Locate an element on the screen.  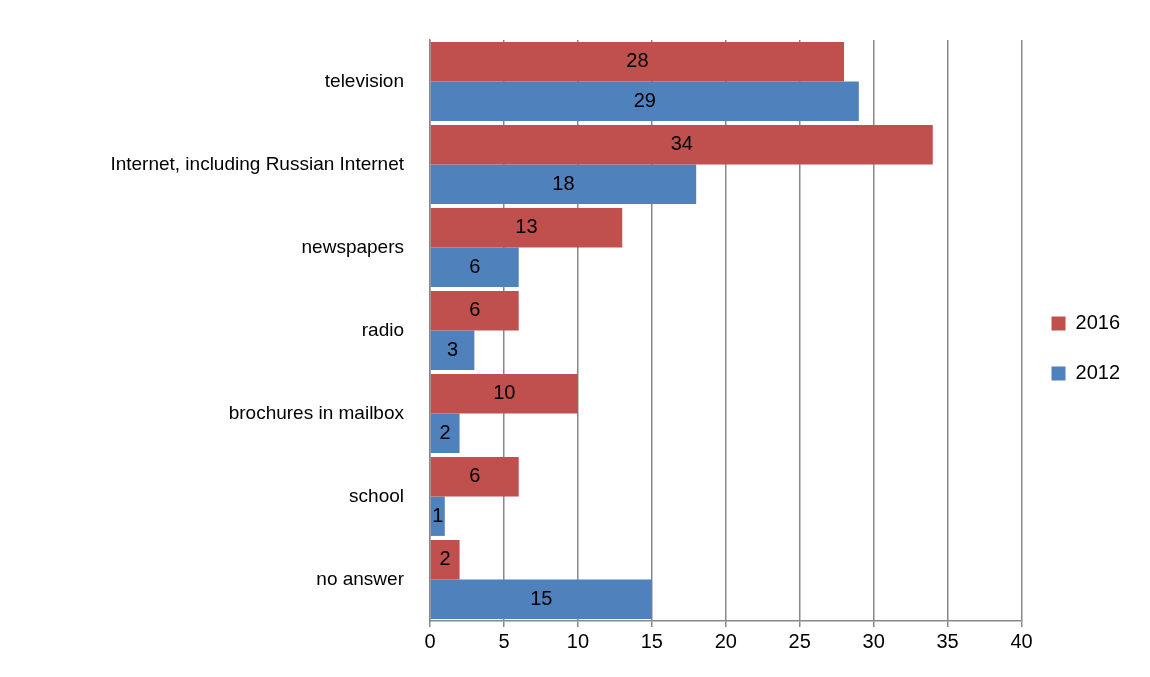
x-tick-label: 30 is located at coordinates (873, 640).